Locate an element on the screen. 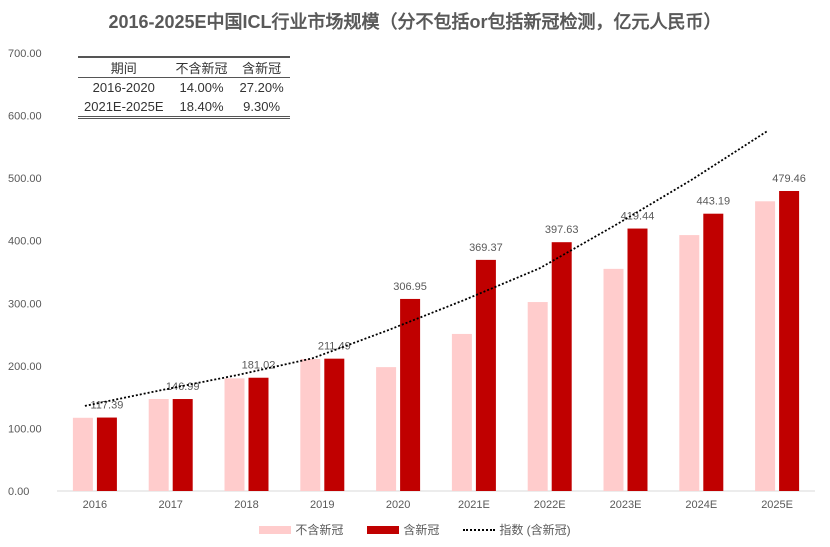 The width and height of the screenshot is (830, 547). x-tick-label: 2022E is located at coordinates (550, 505).